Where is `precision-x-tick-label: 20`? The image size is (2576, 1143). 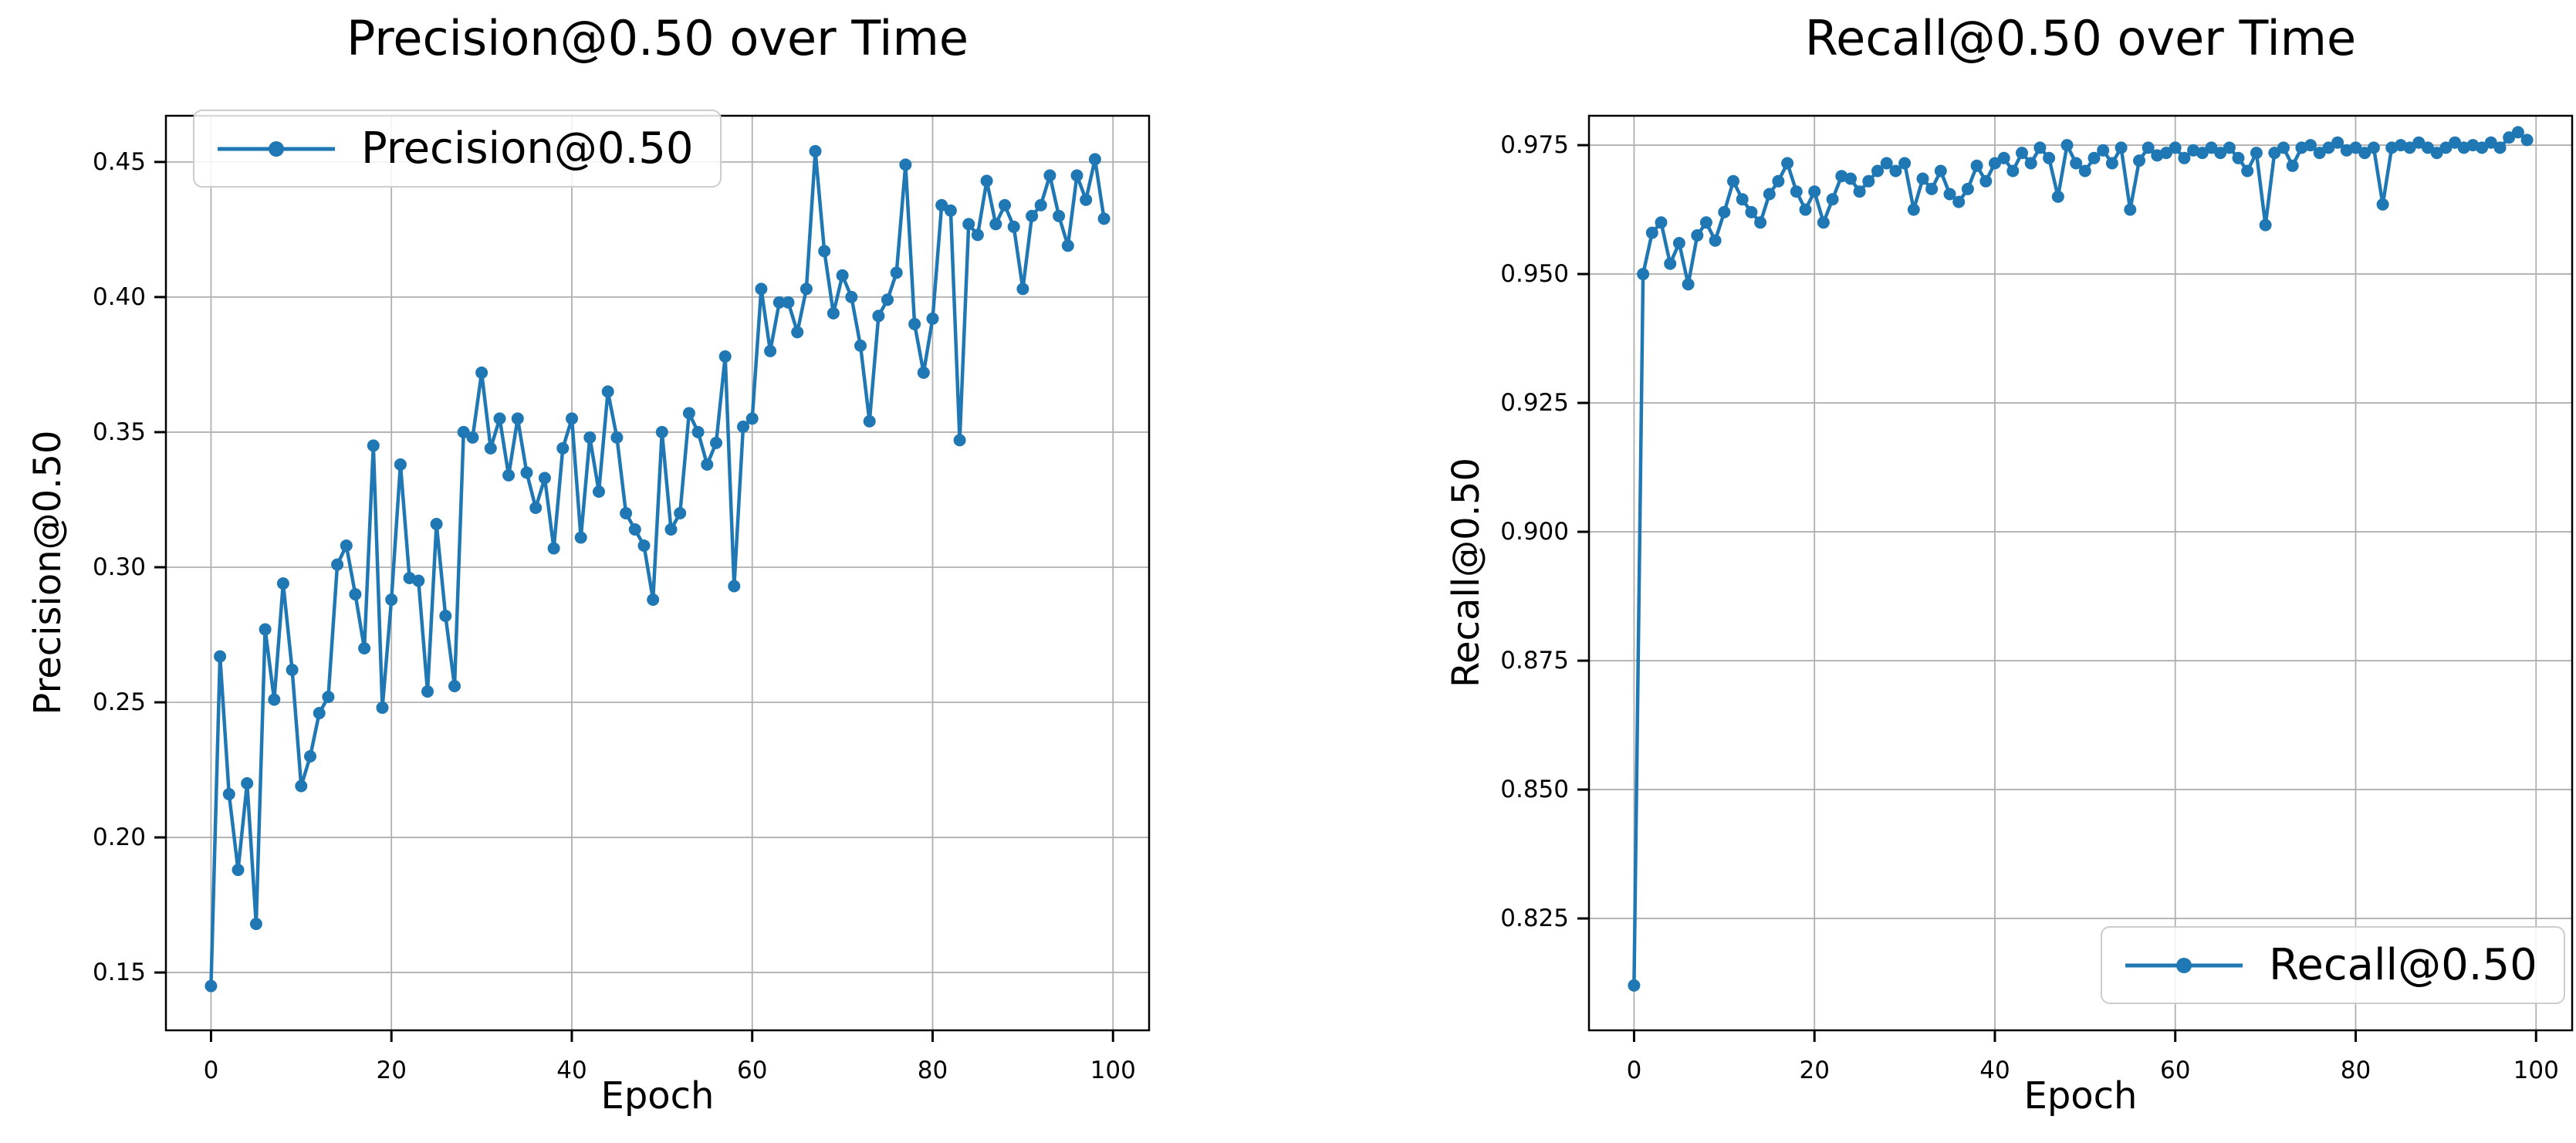 precision-x-tick-label: 20 is located at coordinates (391, 1070).